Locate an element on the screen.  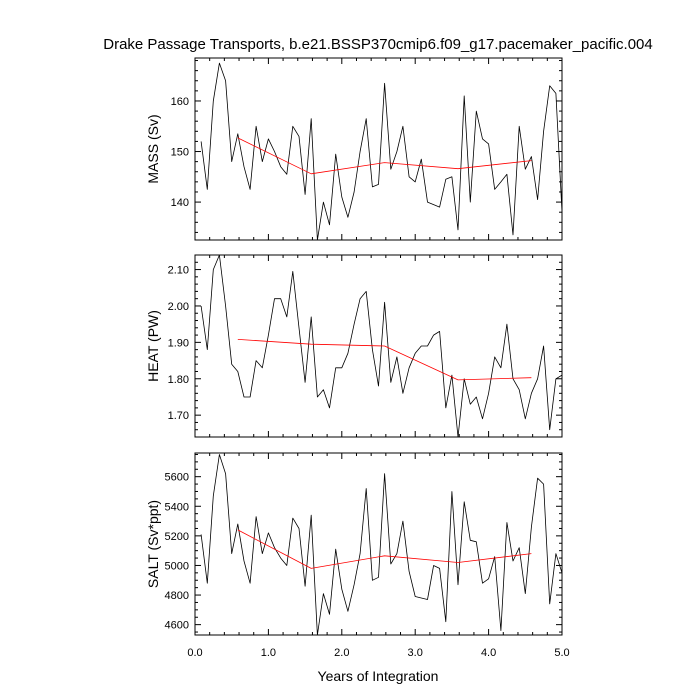
series-mass-monthly is located at coordinates (381, 151).